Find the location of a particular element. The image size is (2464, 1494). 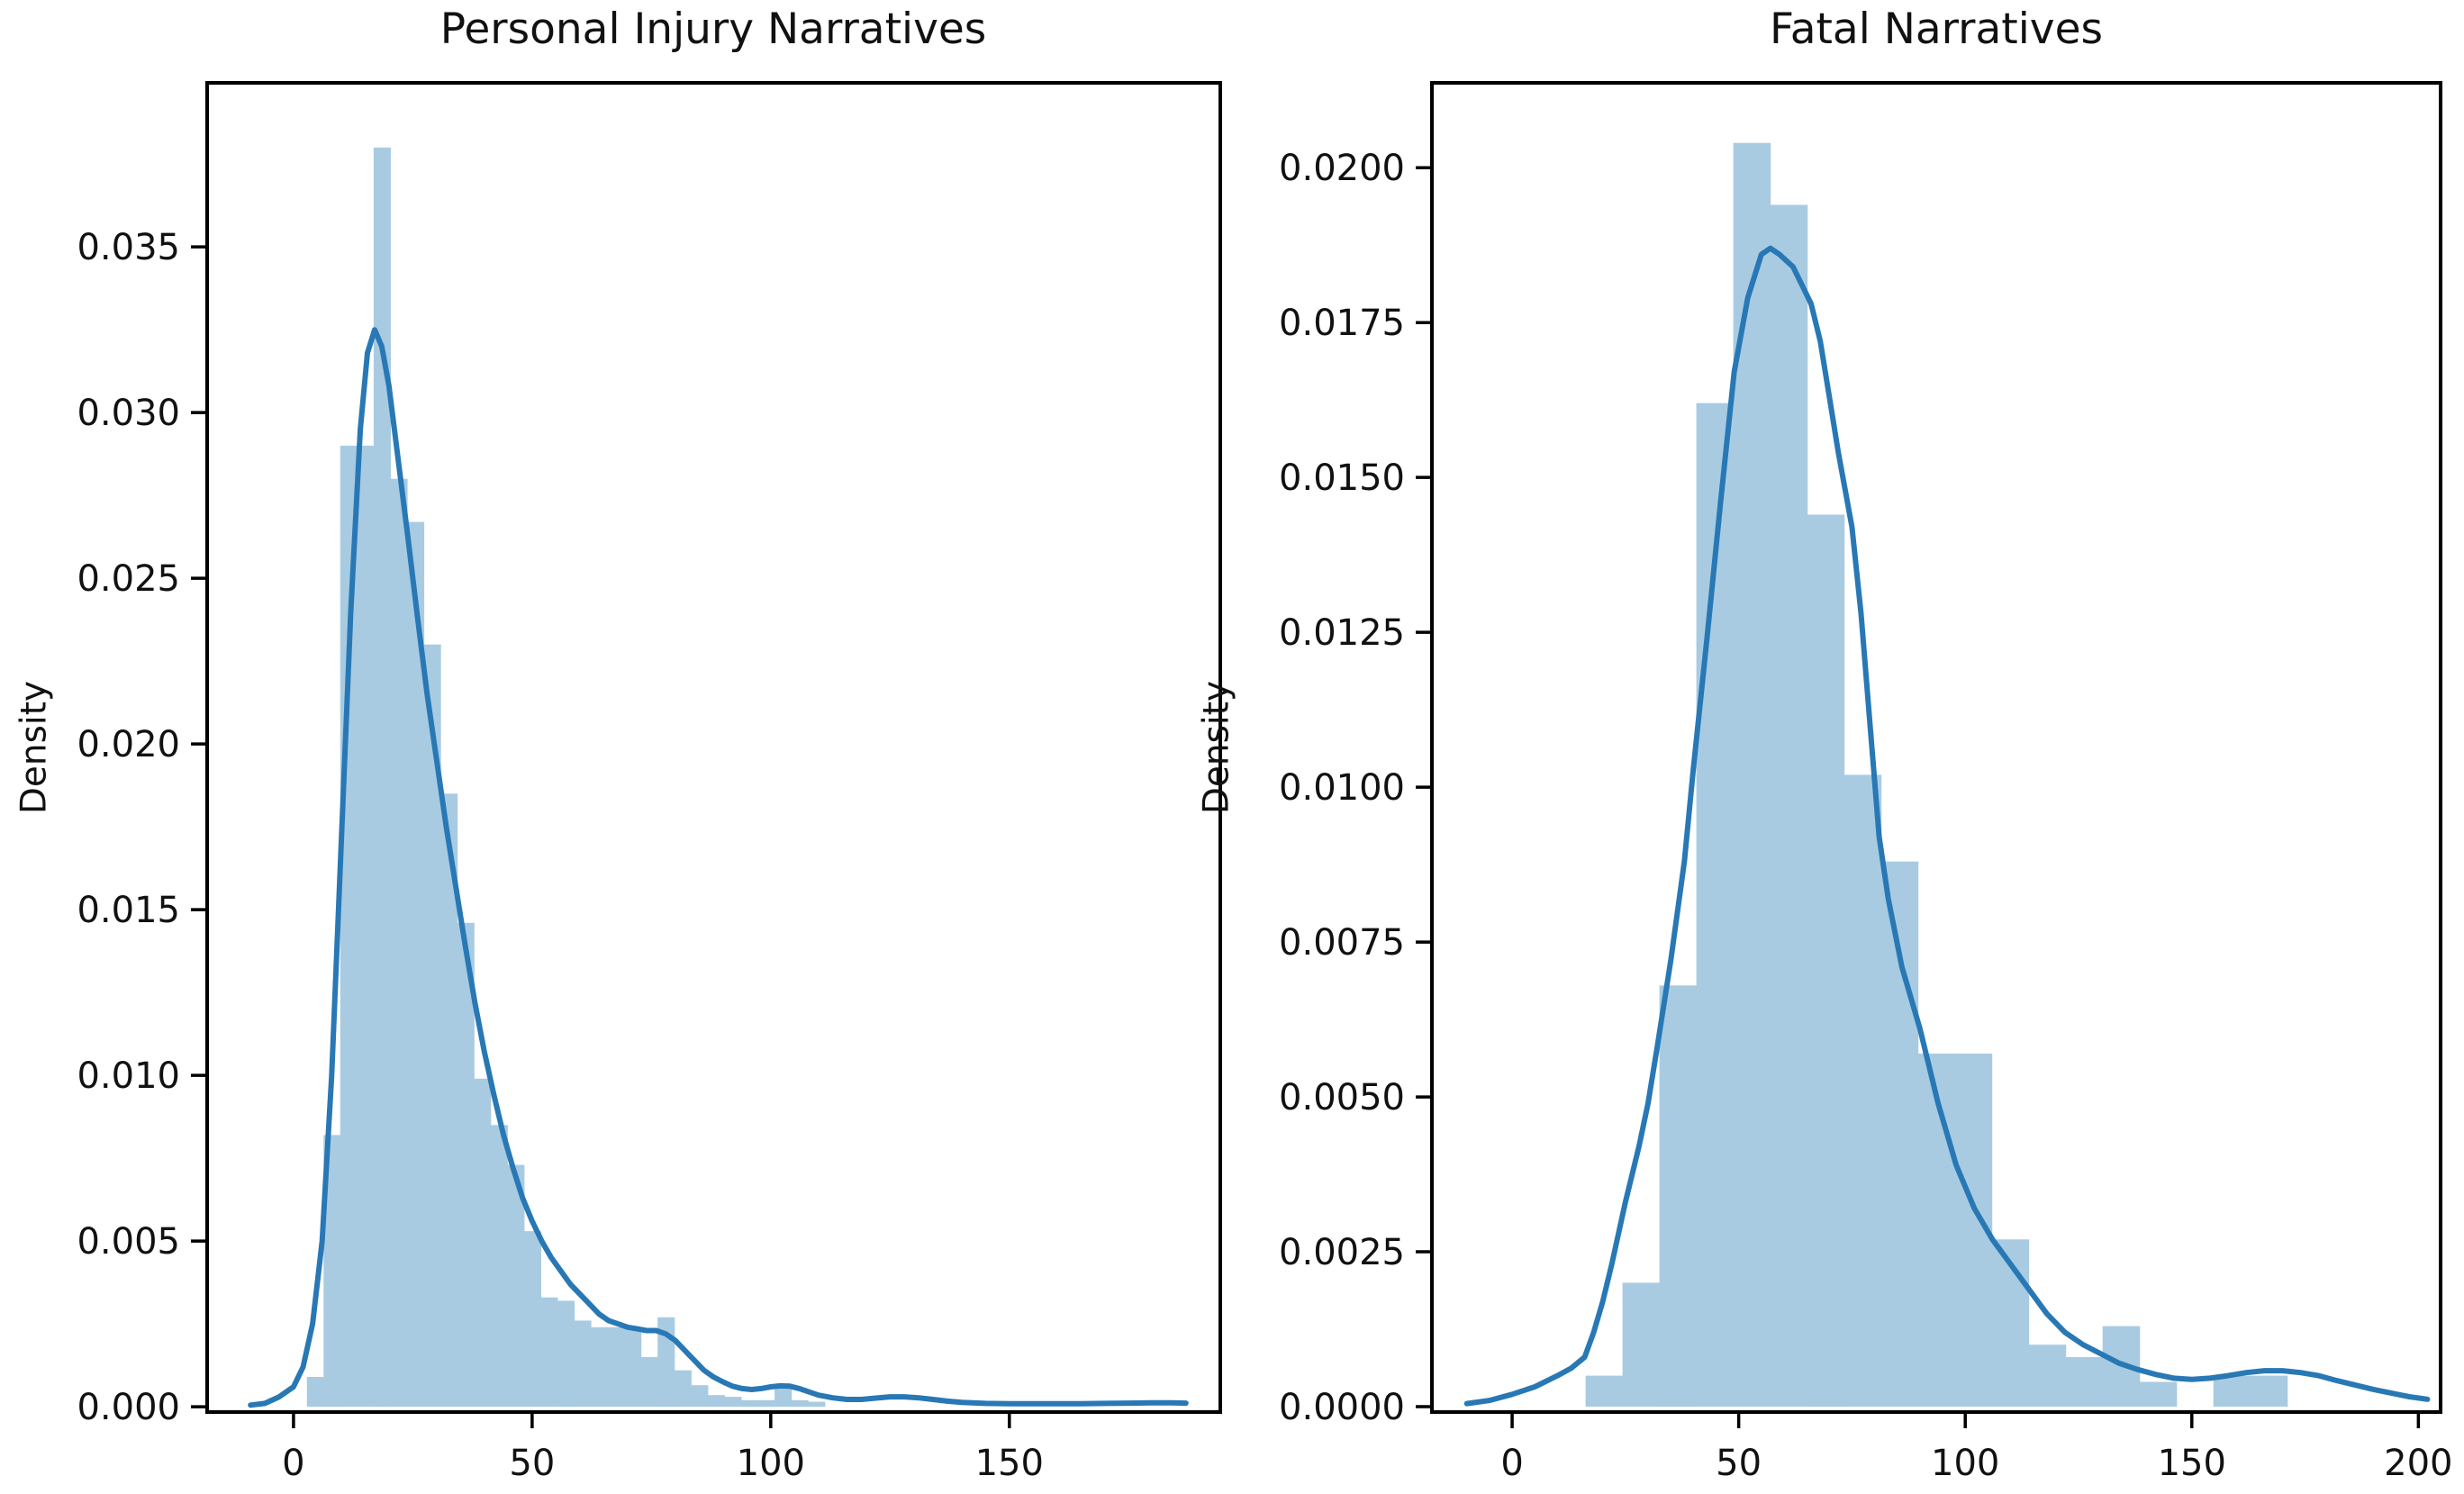

y-tick-label: 0.020 is located at coordinates (128, 744).